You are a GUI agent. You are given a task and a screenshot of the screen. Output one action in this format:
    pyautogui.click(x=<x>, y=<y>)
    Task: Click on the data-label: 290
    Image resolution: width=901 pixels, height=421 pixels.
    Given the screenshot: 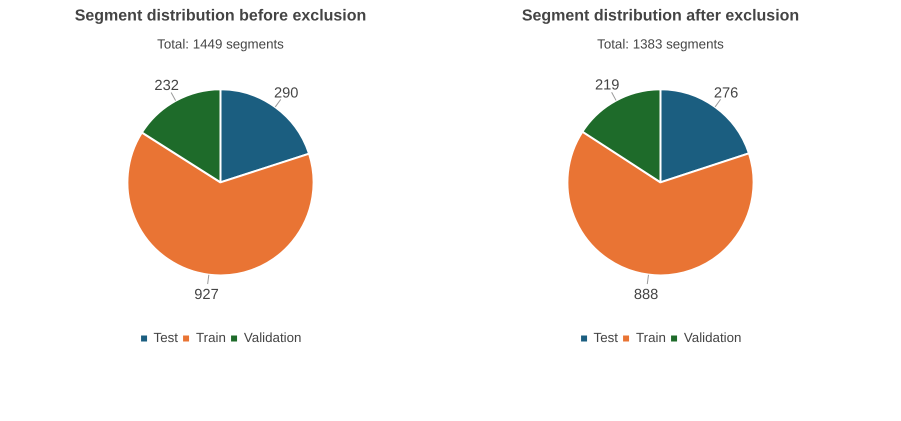 What is the action you would take?
    pyautogui.click(x=286, y=93)
    